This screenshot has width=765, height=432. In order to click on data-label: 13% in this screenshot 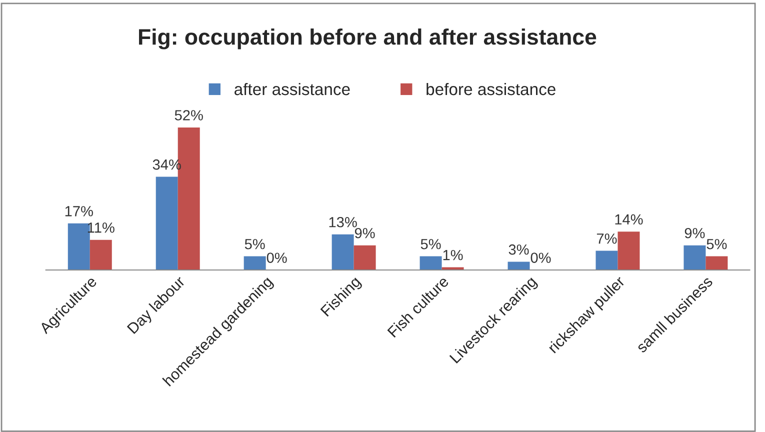, I will do `click(343, 222)`.